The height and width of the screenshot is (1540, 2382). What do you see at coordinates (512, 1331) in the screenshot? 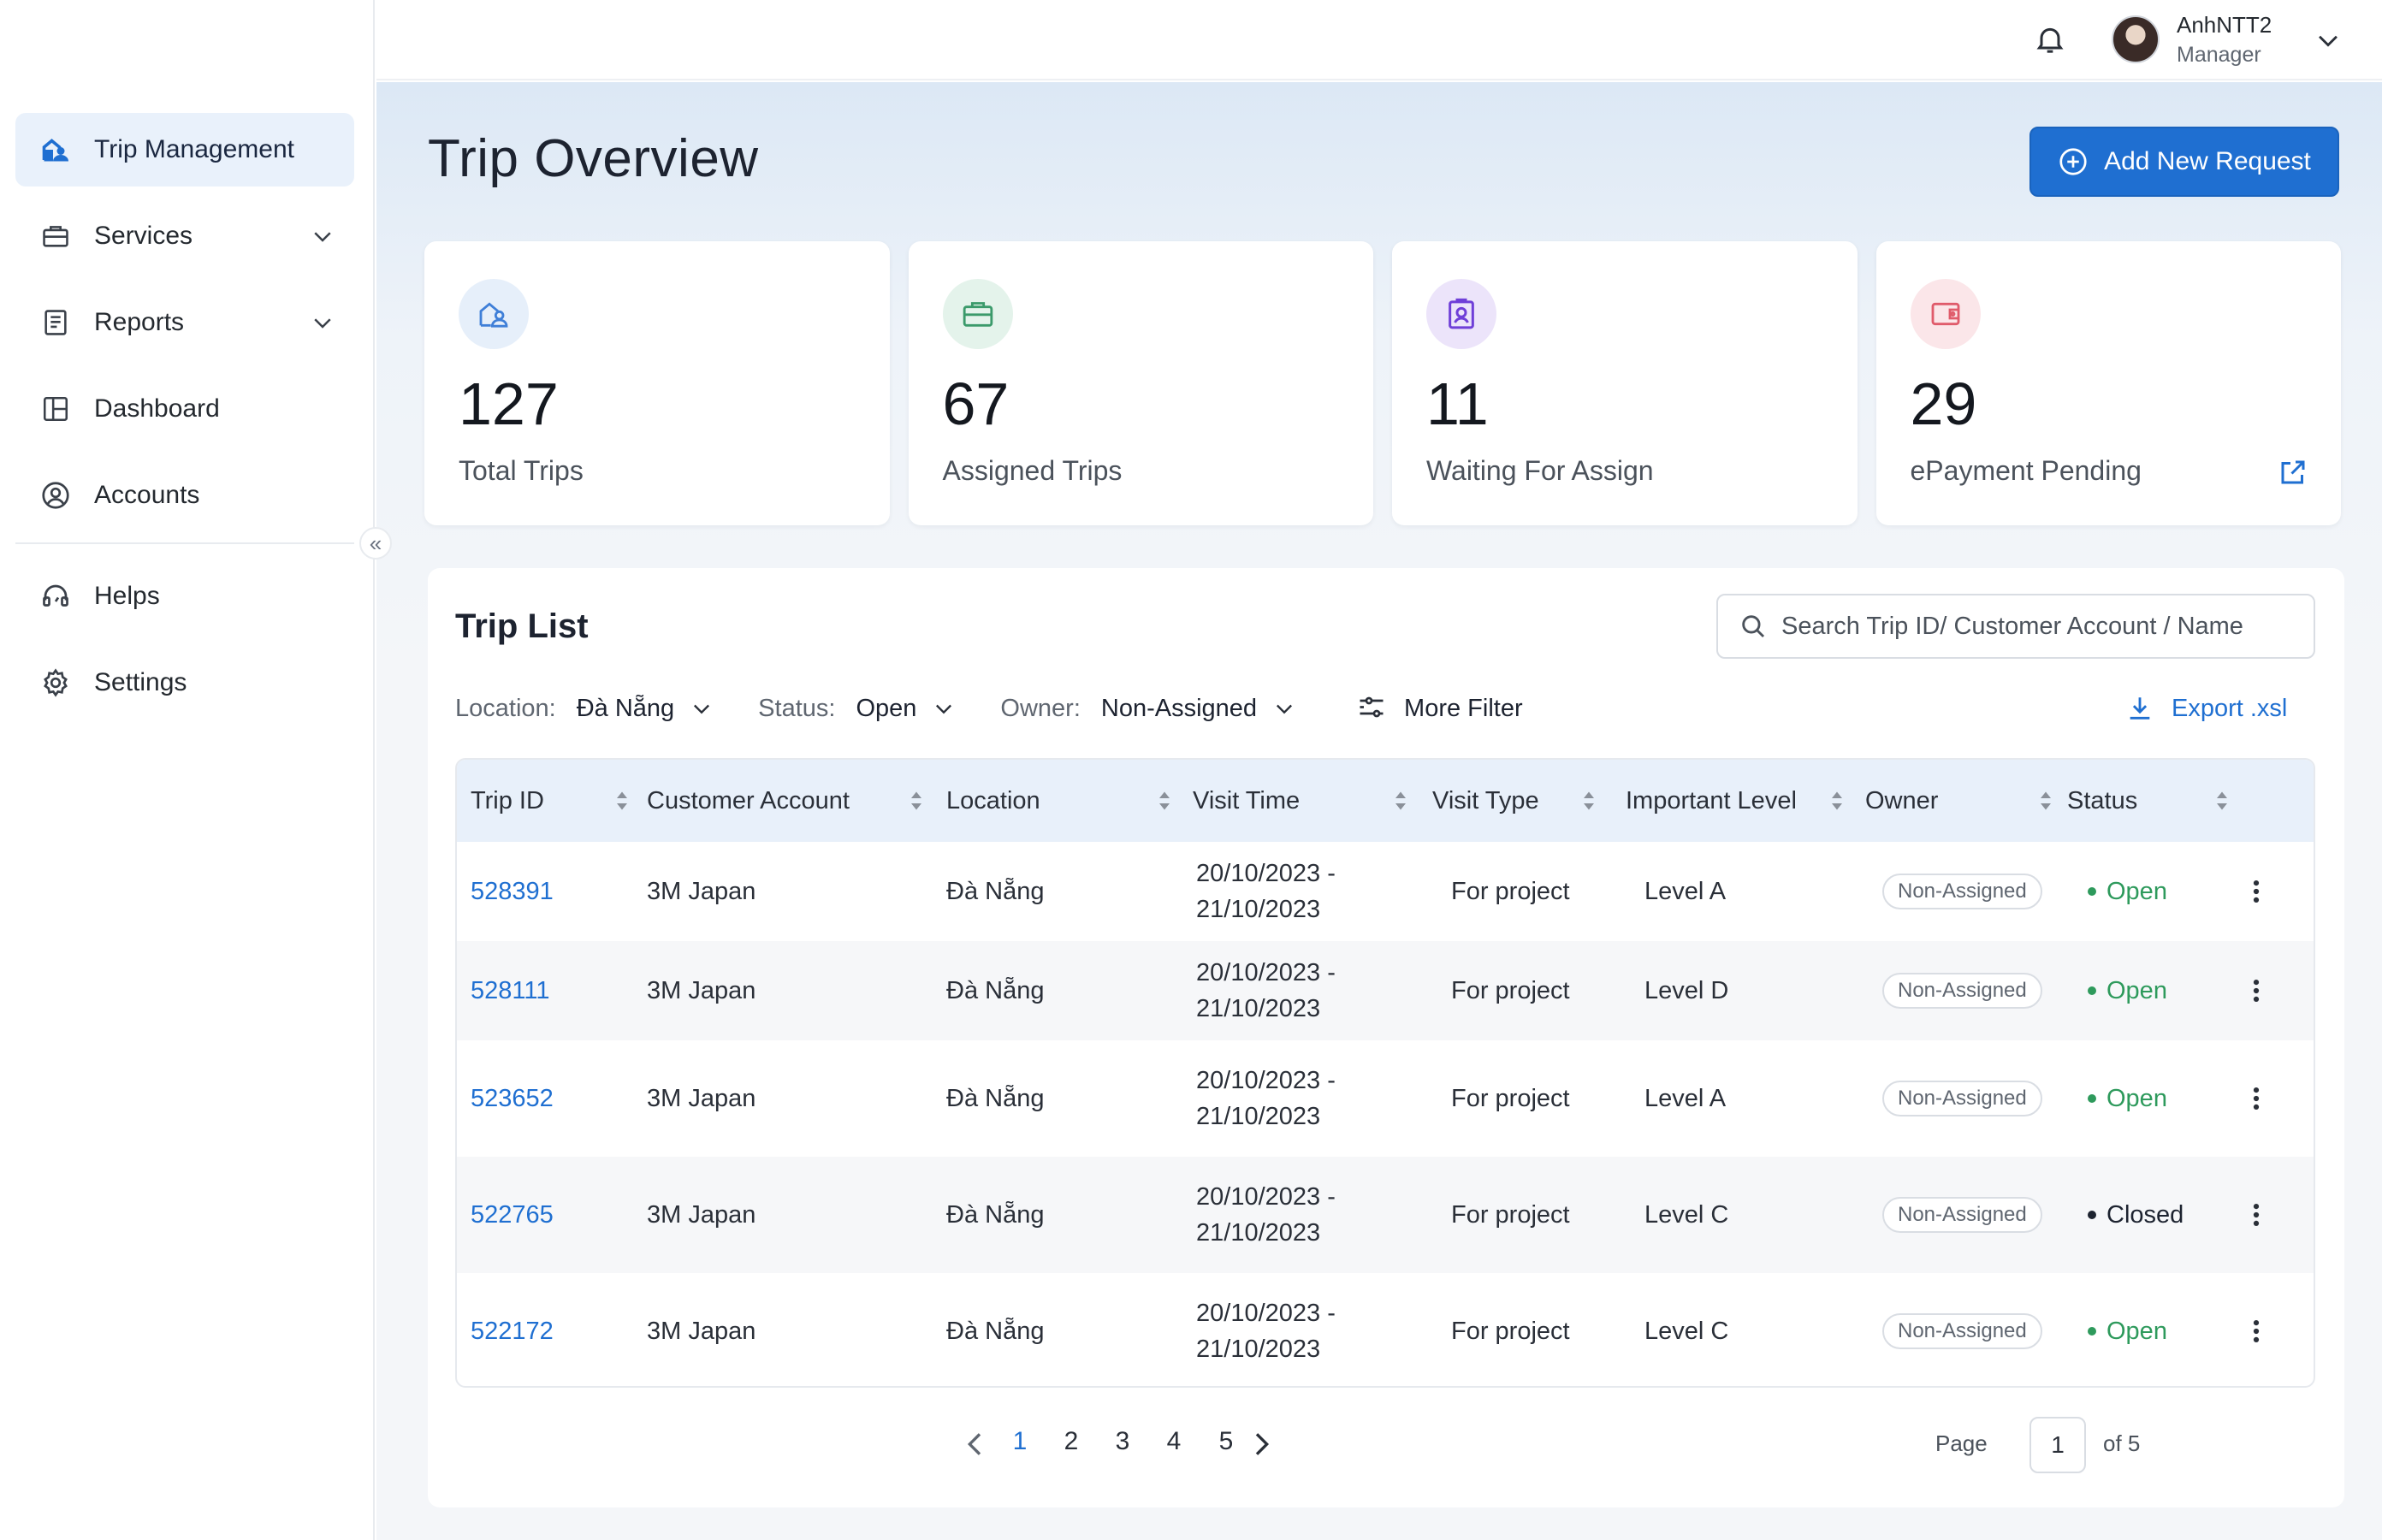
I see `trip-id-link: 522172` at bounding box center [512, 1331].